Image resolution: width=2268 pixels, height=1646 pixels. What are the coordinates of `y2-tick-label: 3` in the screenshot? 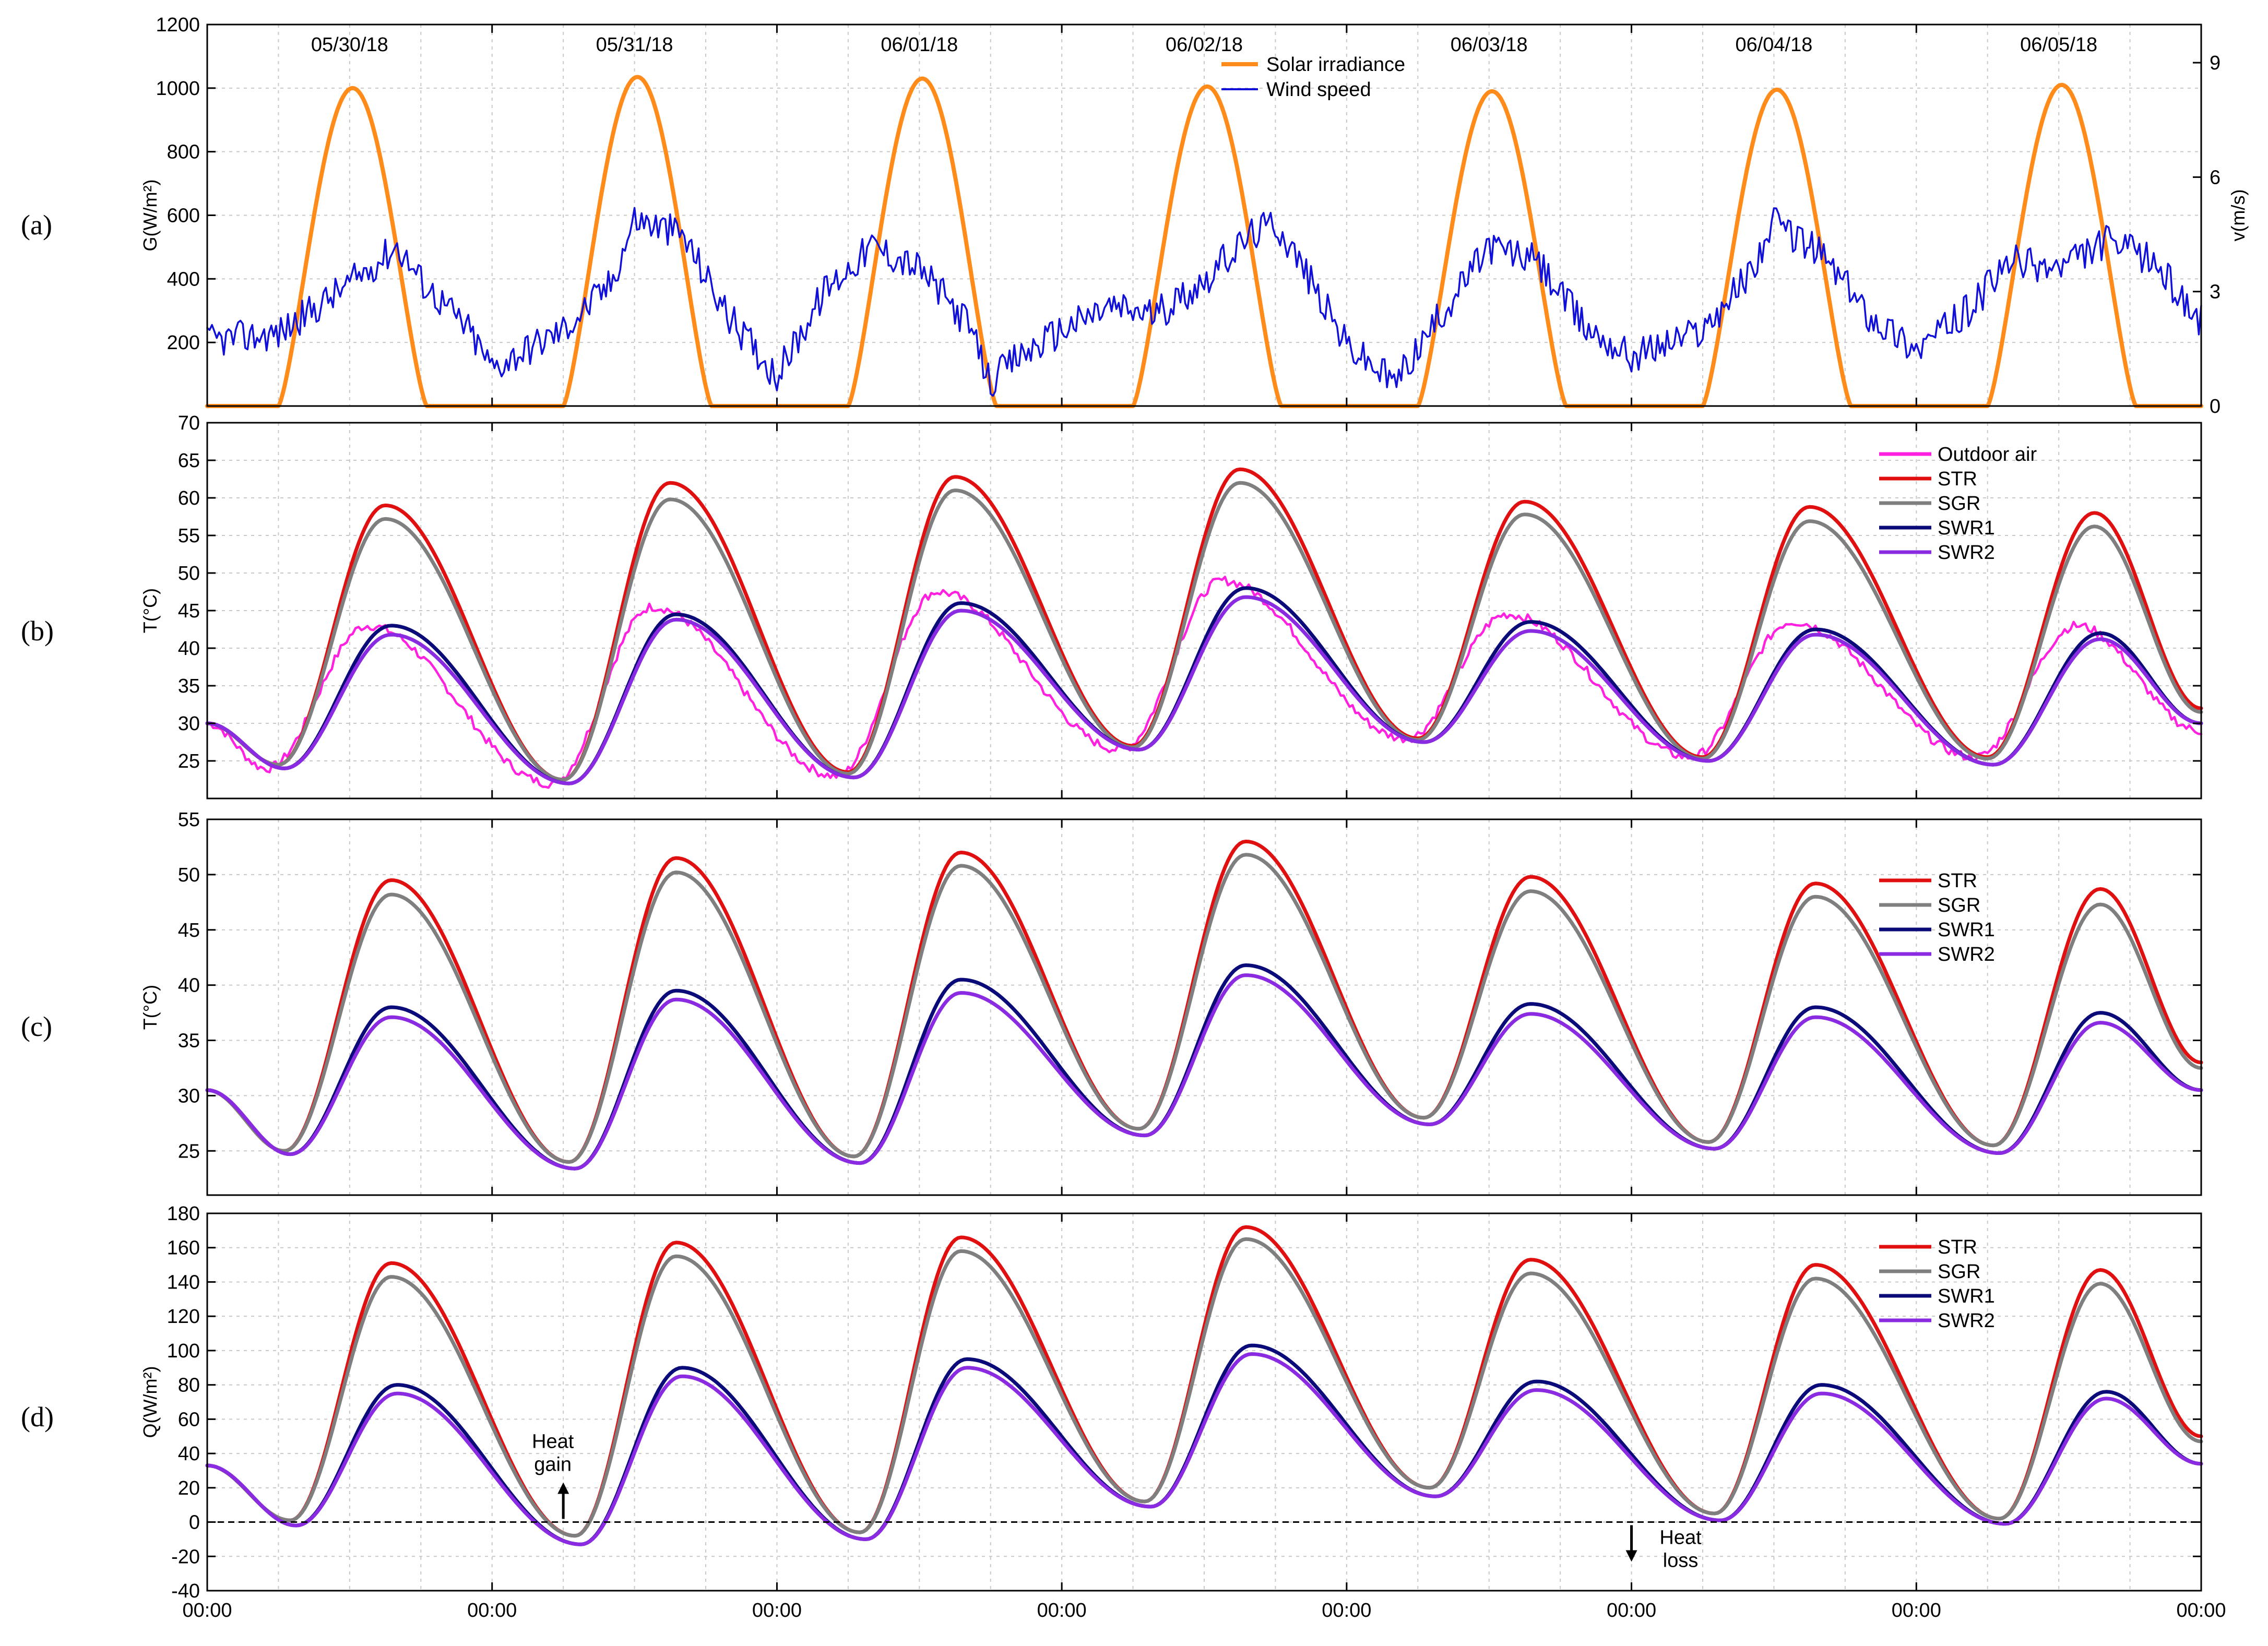 It's located at (2215, 292).